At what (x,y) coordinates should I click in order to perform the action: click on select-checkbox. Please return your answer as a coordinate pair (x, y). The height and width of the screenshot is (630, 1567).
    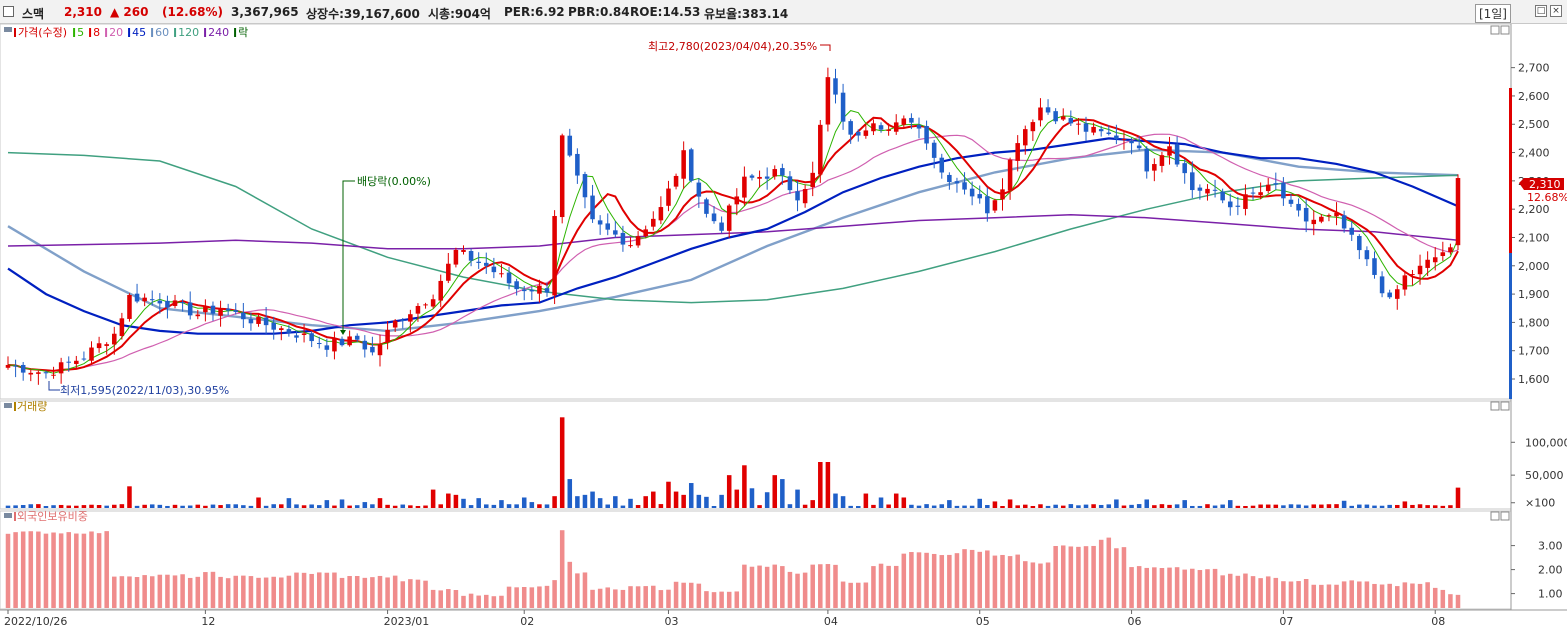
    Looking at the image, I should click on (8, 11).